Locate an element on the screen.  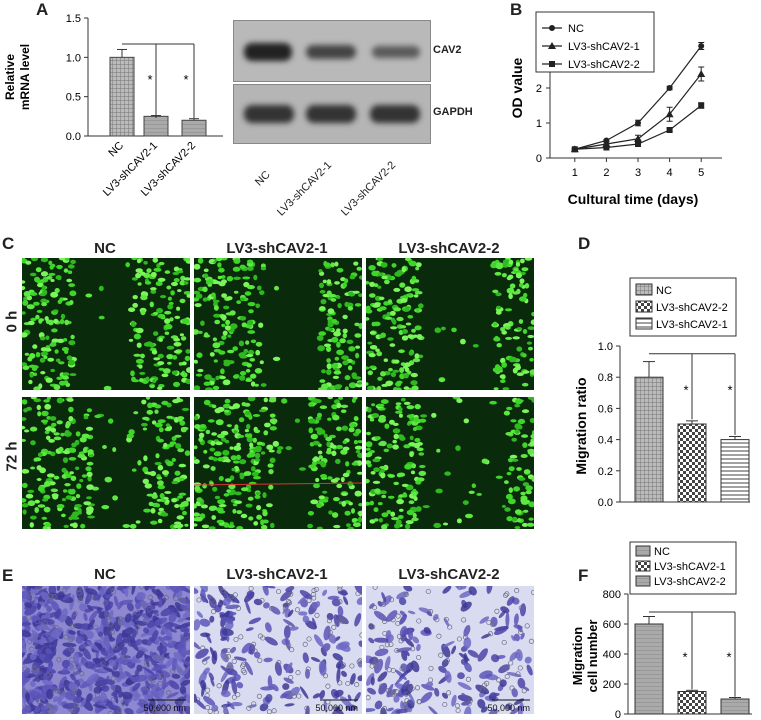
d-legend-label: NC is located at coordinates (664, 291).